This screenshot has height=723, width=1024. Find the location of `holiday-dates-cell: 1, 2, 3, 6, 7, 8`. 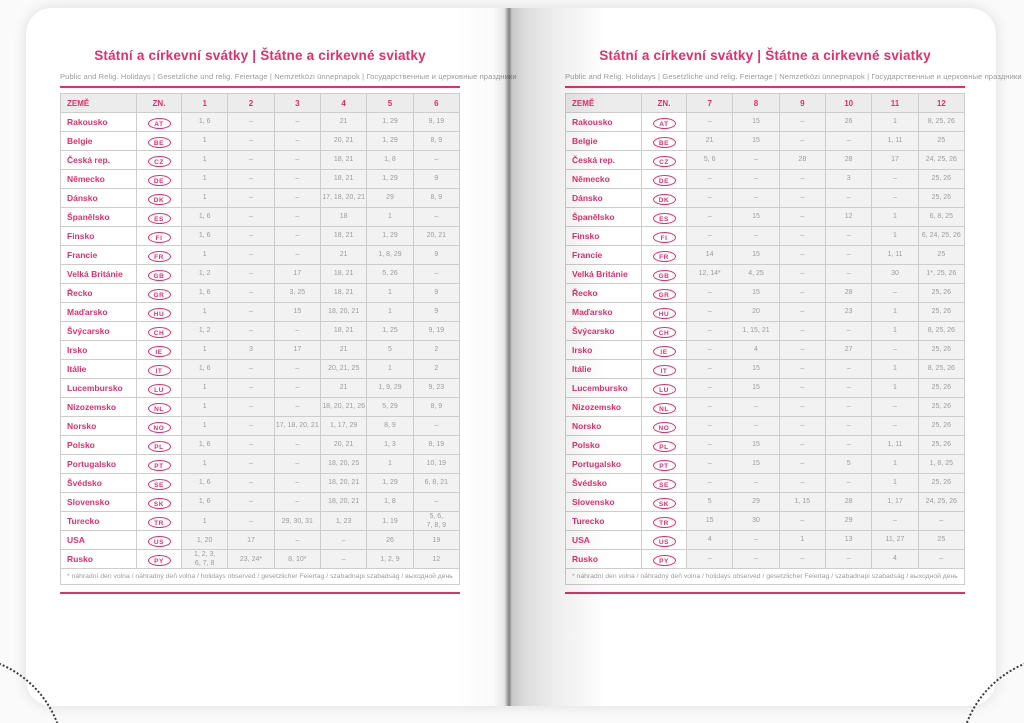

holiday-dates-cell: 1, 2, 3, 6, 7, 8 is located at coordinates (204, 559).